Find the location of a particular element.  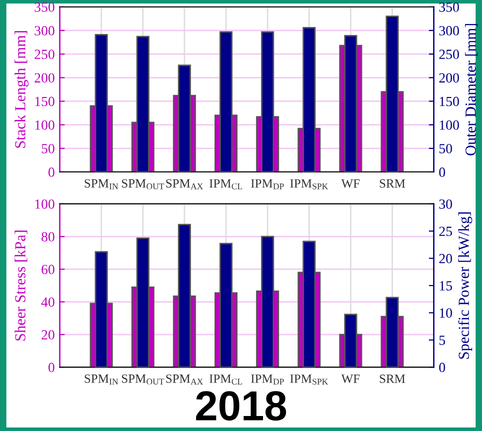

y-tick-label: 80 is located at coordinates (48, 237).